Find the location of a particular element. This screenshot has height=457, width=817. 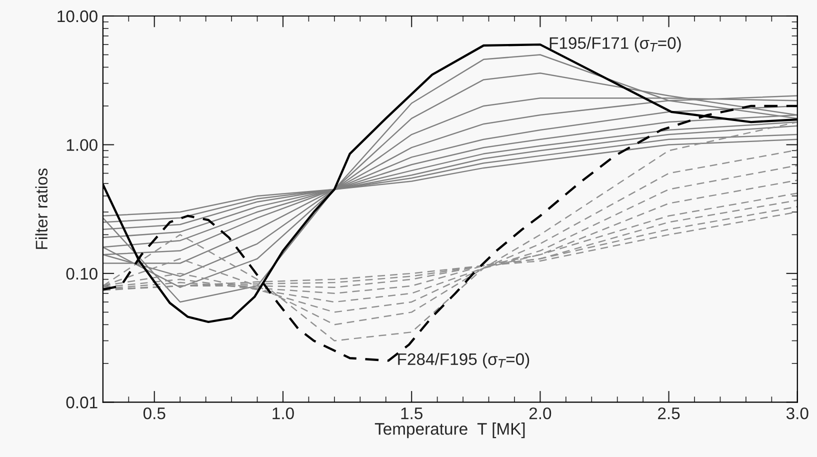

annotation: F195/F171 (σ$_{T}$=0) is located at coordinates (615, 44).